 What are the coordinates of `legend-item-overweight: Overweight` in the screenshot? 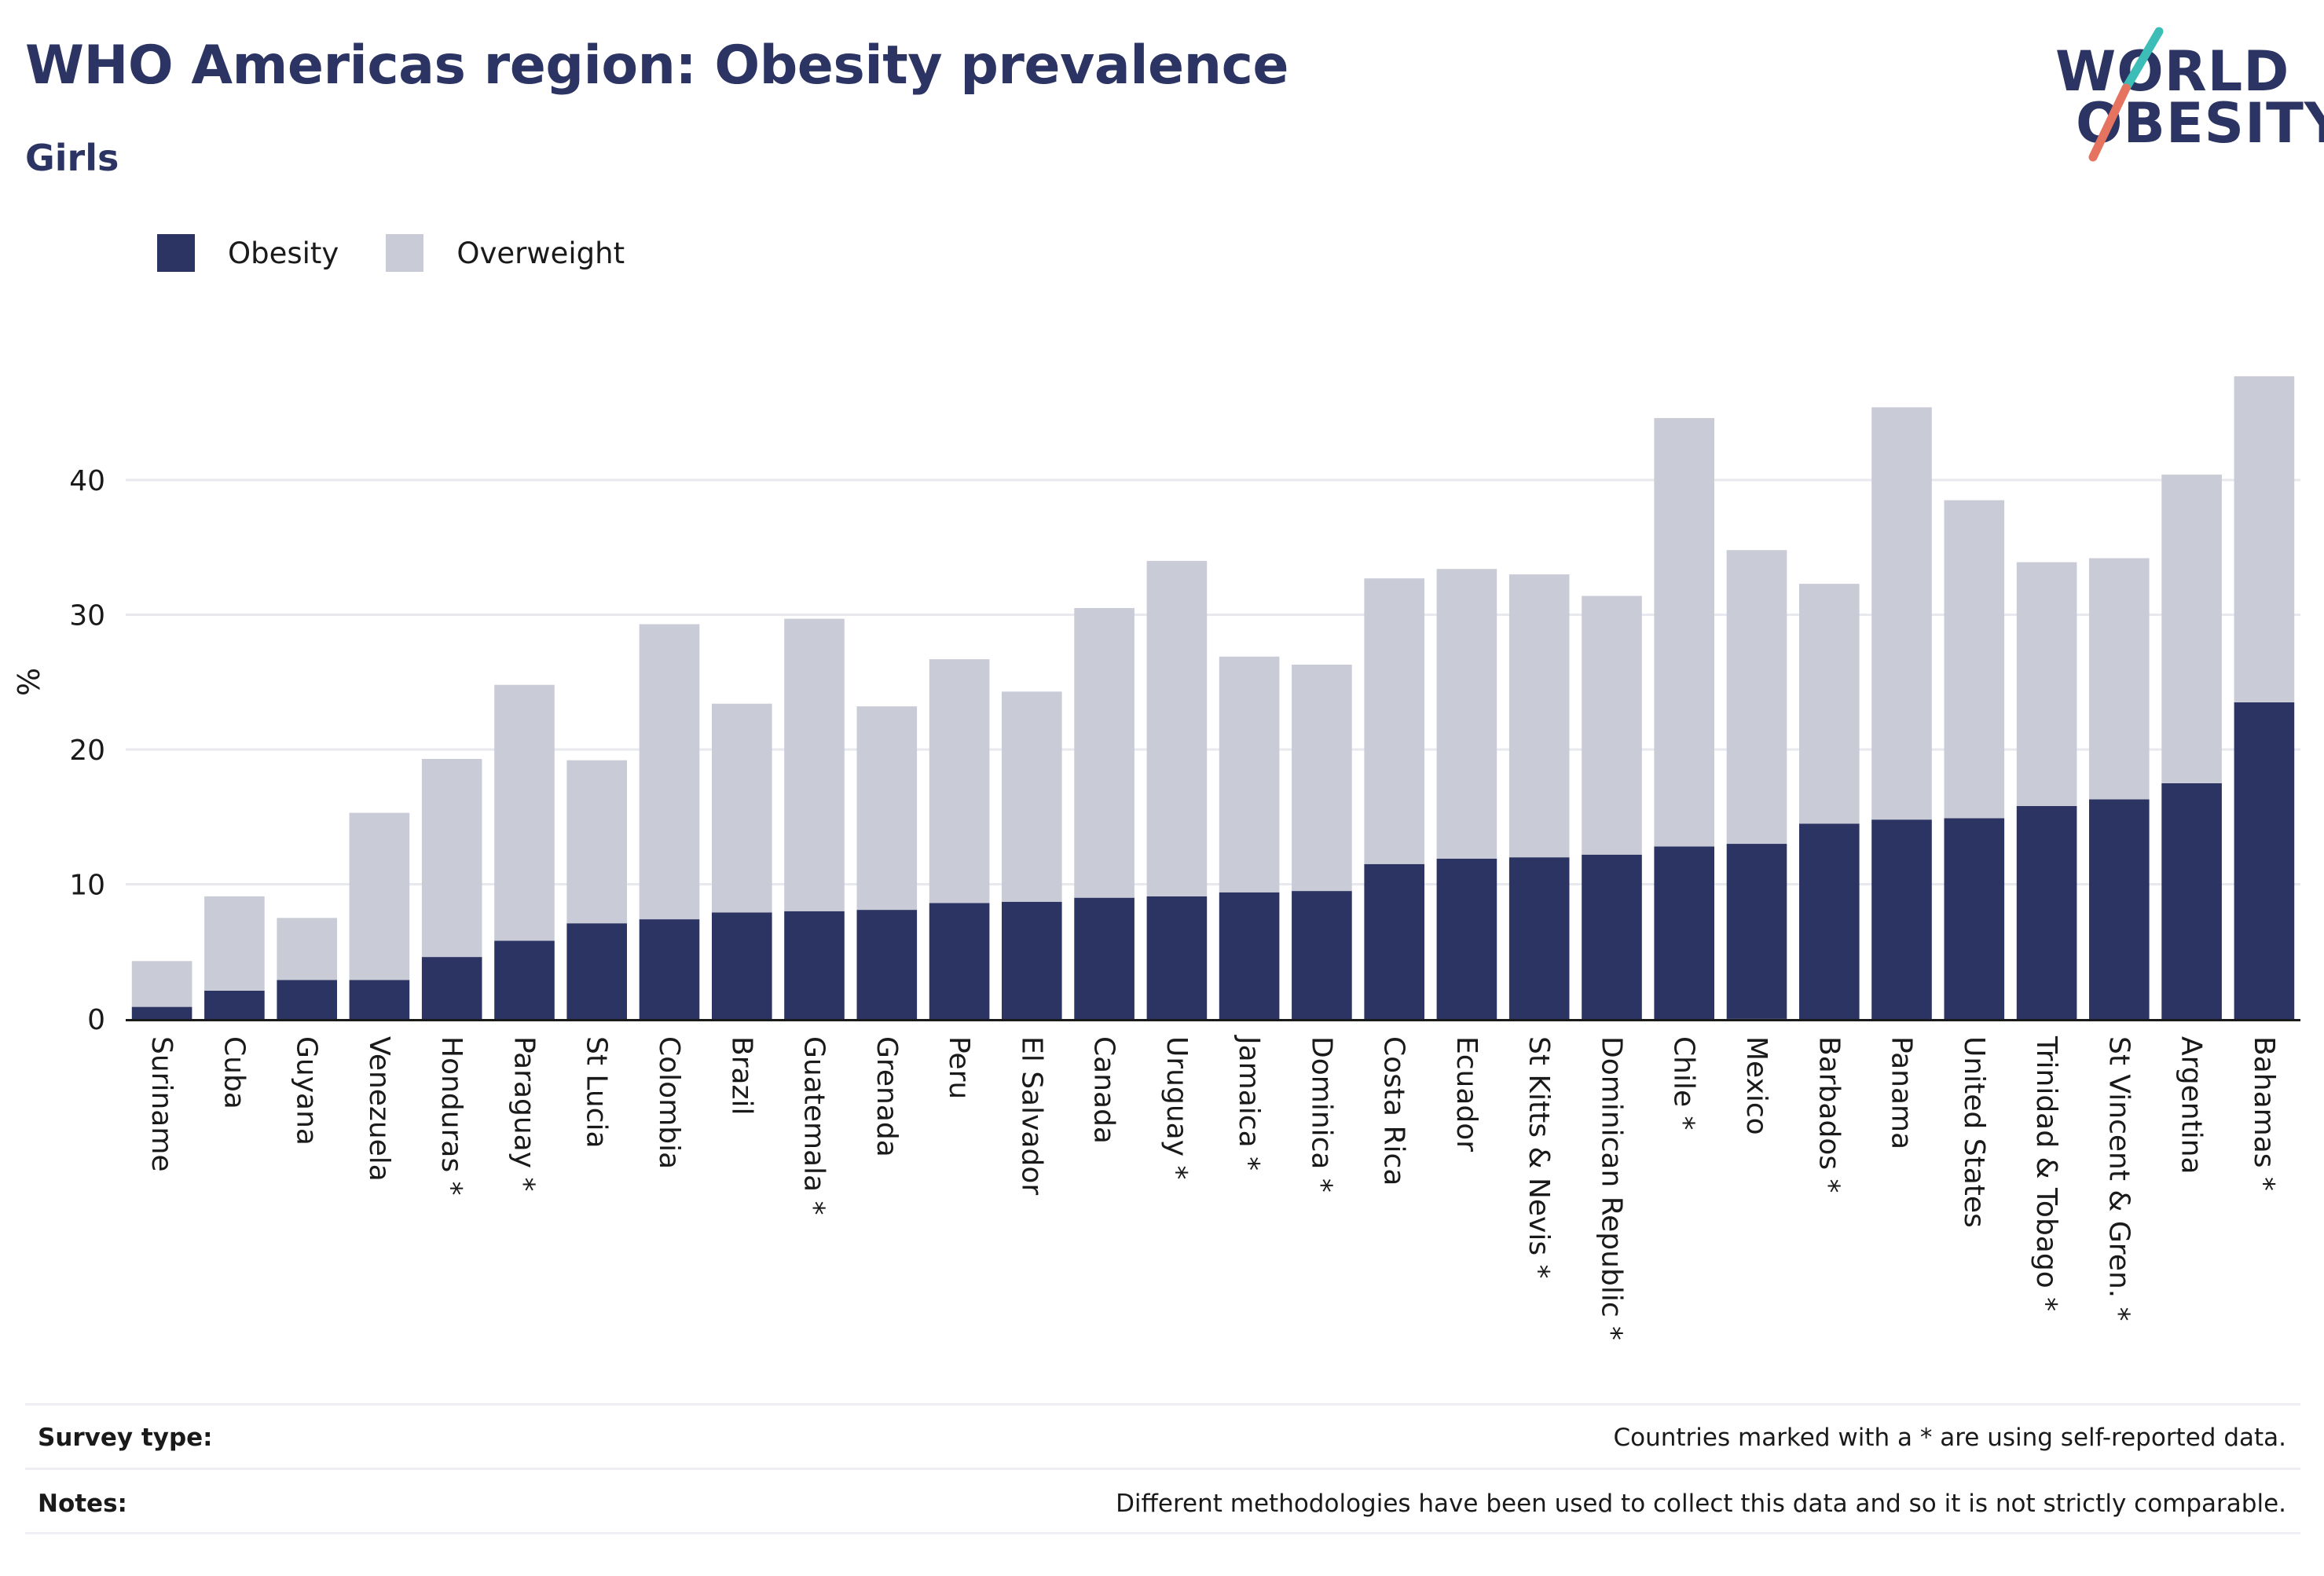 It's located at (505, 253).